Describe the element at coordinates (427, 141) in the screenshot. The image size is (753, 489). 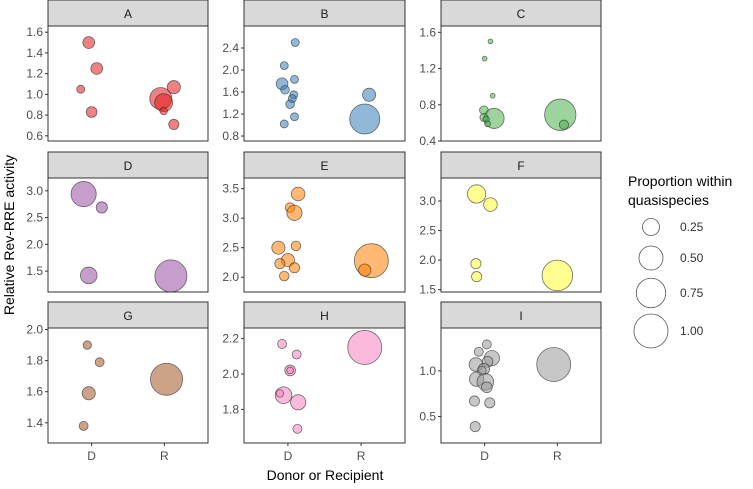
I see `y-tick-label: 0.4` at that location.